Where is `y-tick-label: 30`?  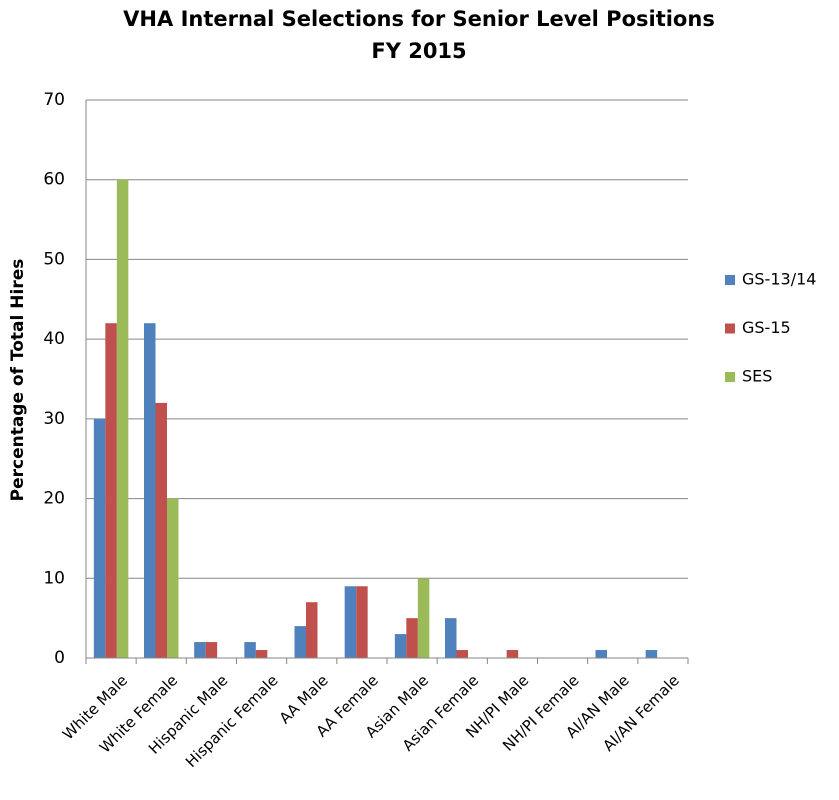 y-tick-label: 30 is located at coordinates (54, 419).